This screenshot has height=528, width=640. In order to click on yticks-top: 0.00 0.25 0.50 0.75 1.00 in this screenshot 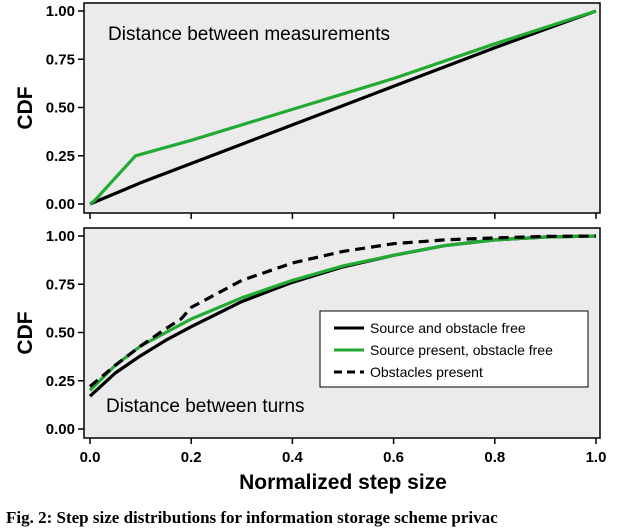, I will do `click(65, 108)`.